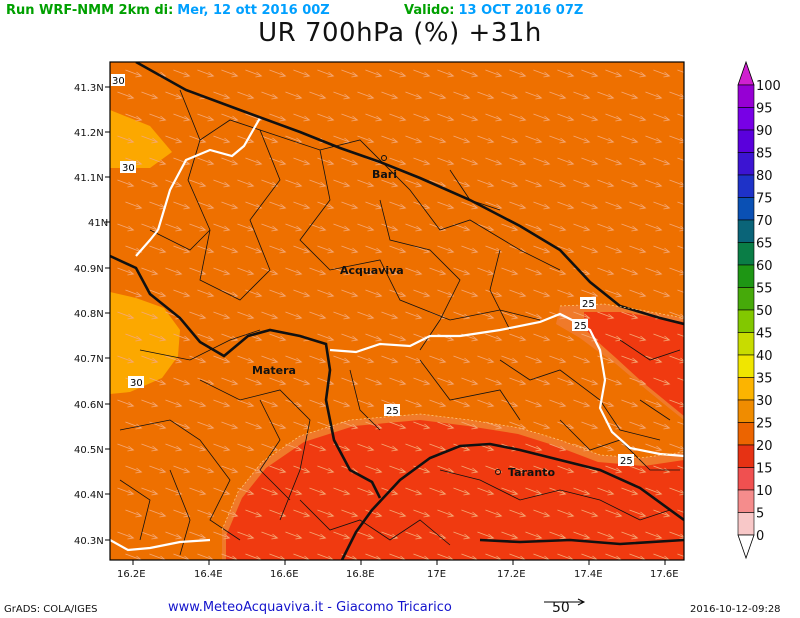 This screenshot has width=800, height=618. What do you see at coordinates (274, 370) in the screenshot?
I see `city-label-matera: Matera` at bounding box center [274, 370].